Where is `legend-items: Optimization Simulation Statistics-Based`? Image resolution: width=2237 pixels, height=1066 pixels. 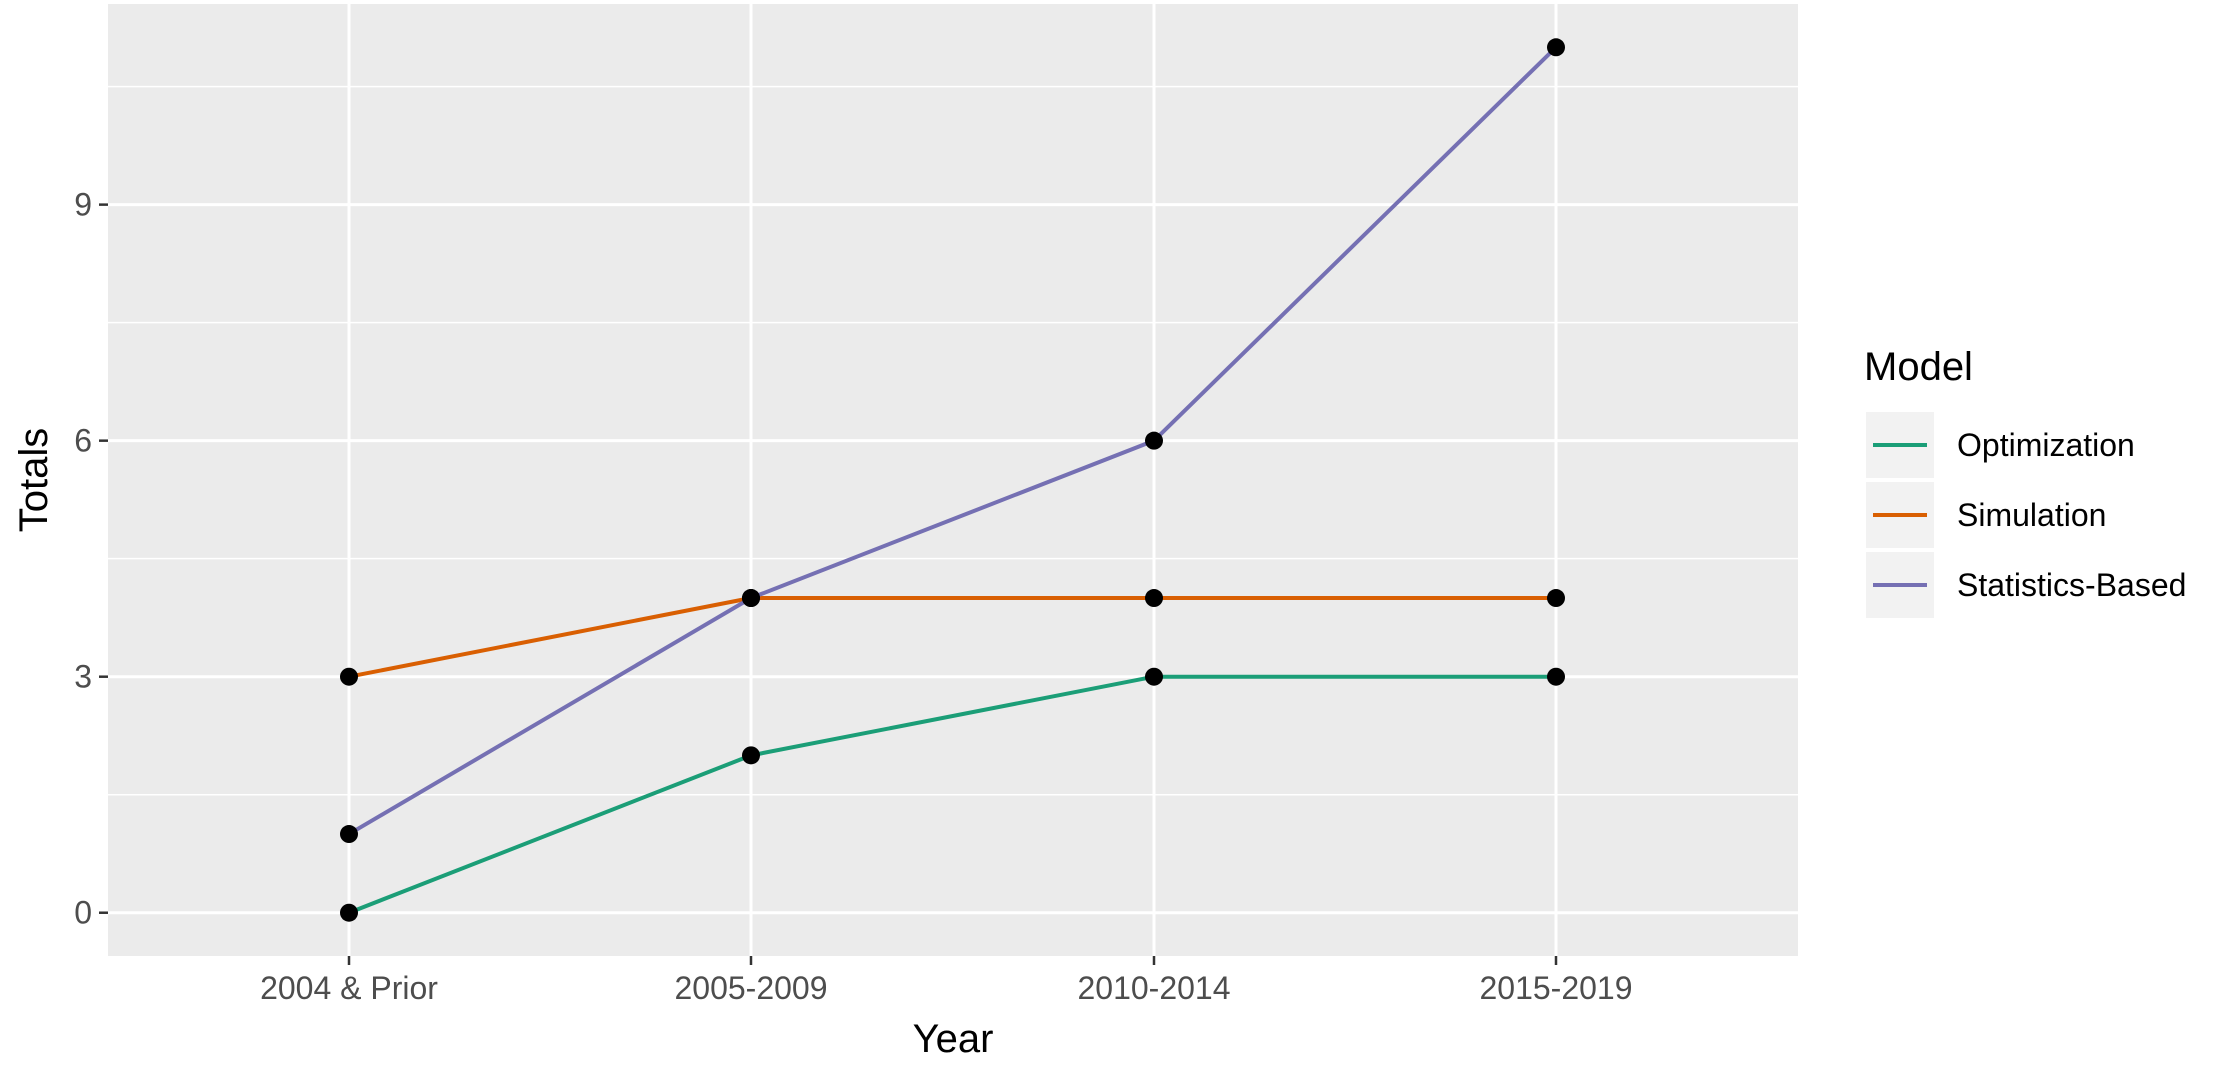
legend-items: Optimization Simulation Statistics-Based is located at coordinates (2026, 515).